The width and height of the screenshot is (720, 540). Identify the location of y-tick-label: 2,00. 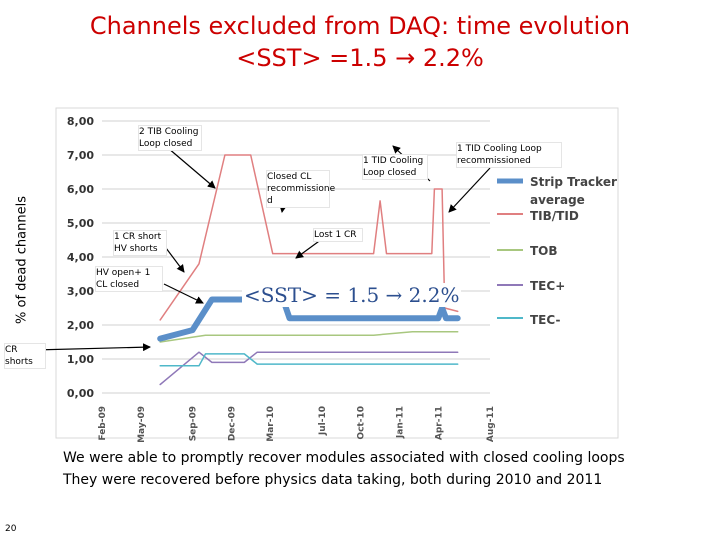
(80, 325).